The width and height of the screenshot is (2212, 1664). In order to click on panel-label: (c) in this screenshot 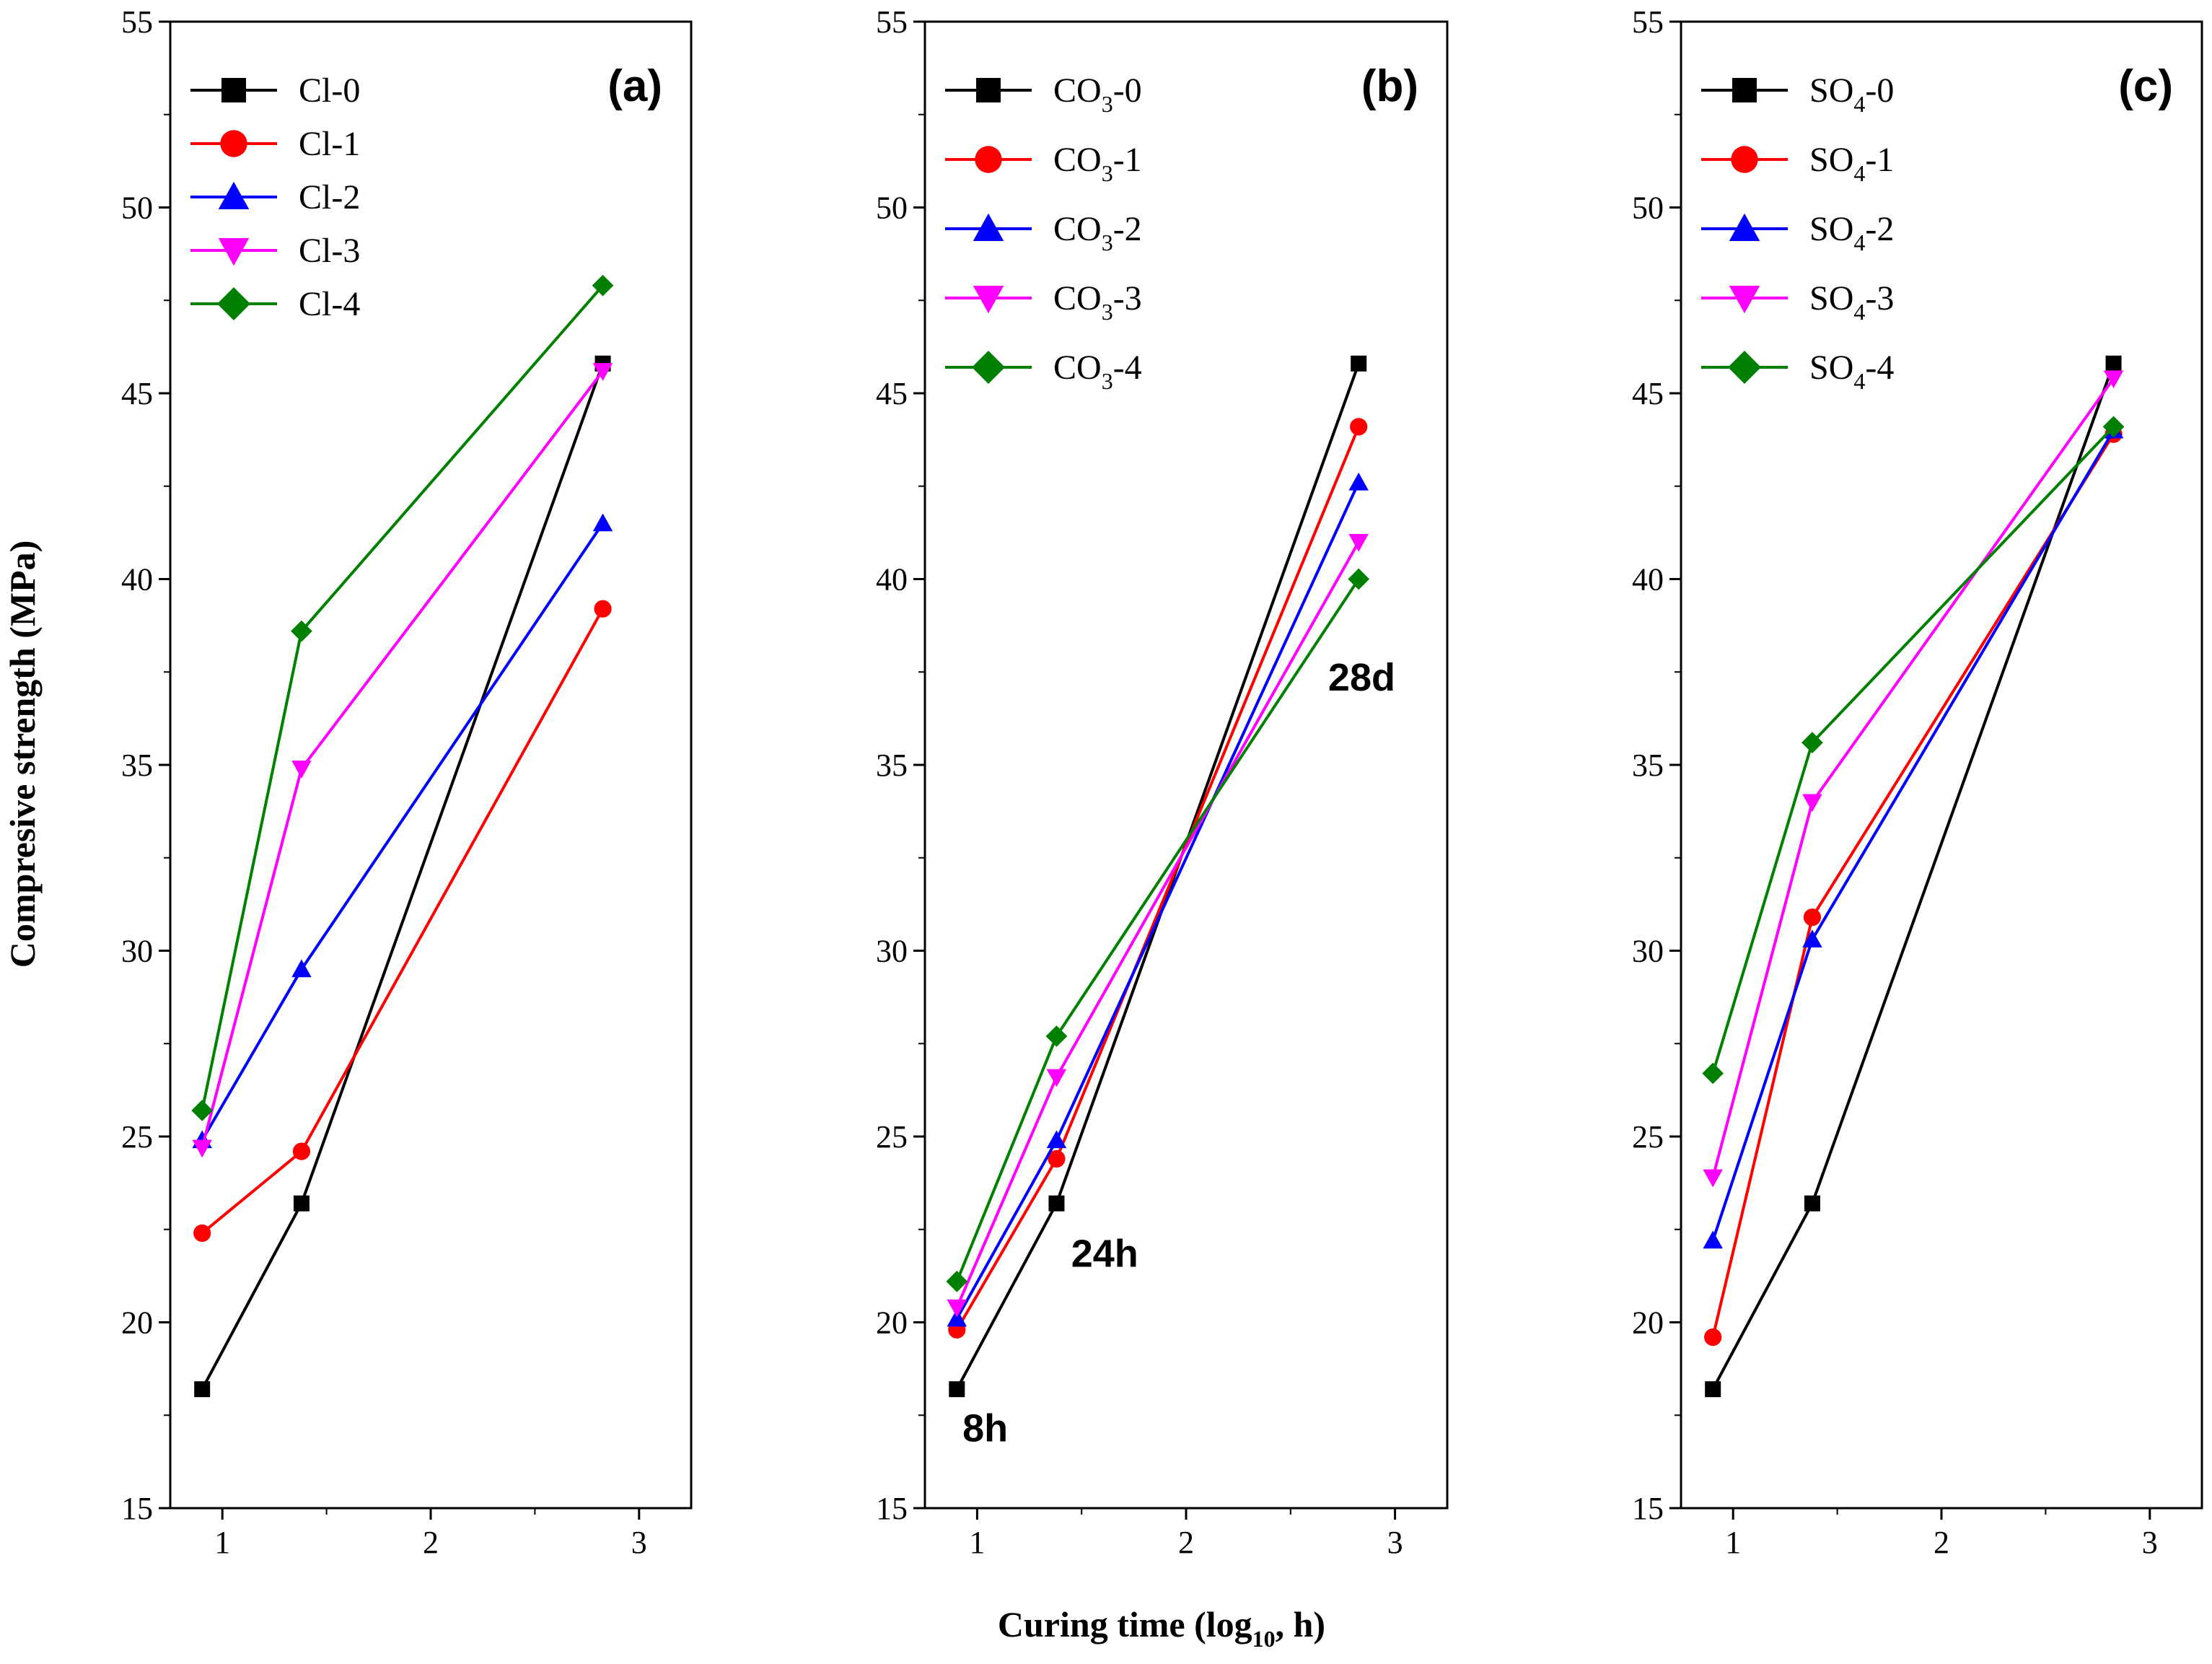, I will do `click(2145, 86)`.